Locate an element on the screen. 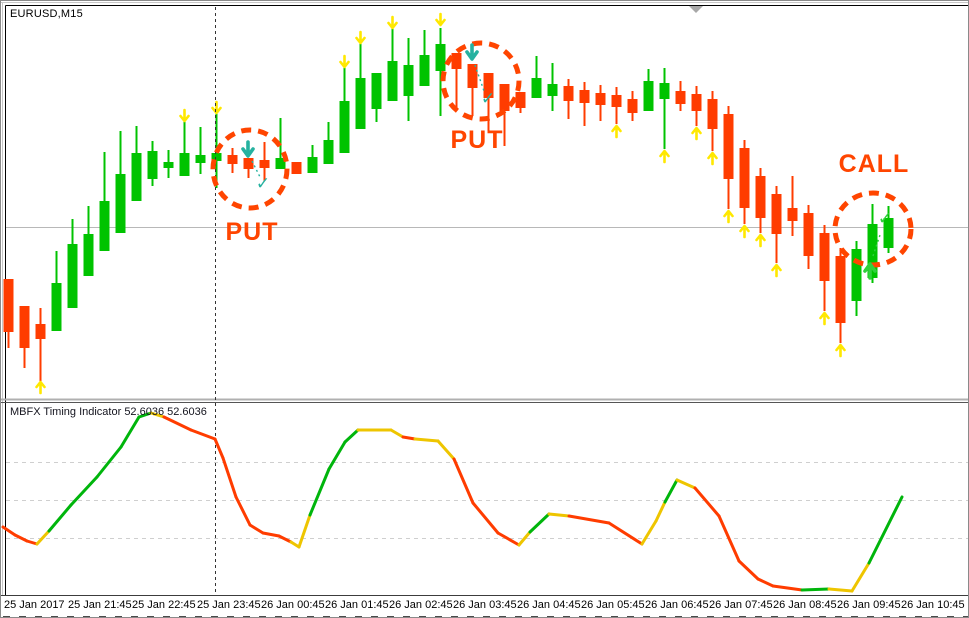 Image resolution: width=969 pixels, height=618 pixels. time-label: 26 Jan 04:45 is located at coordinates (549, 605).